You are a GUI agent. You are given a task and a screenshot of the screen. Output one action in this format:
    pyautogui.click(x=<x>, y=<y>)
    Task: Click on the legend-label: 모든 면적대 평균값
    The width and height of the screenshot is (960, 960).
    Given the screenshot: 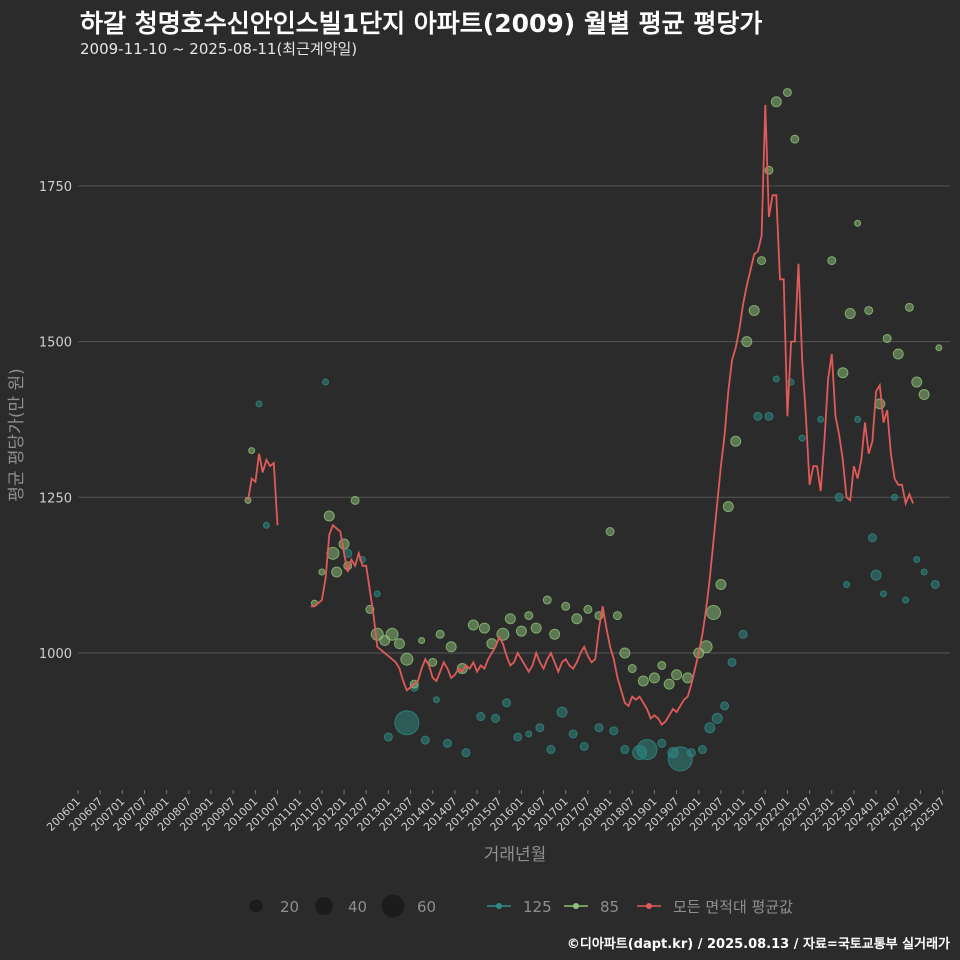 What is the action you would take?
    pyautogui.click(x=733, y=907)
    